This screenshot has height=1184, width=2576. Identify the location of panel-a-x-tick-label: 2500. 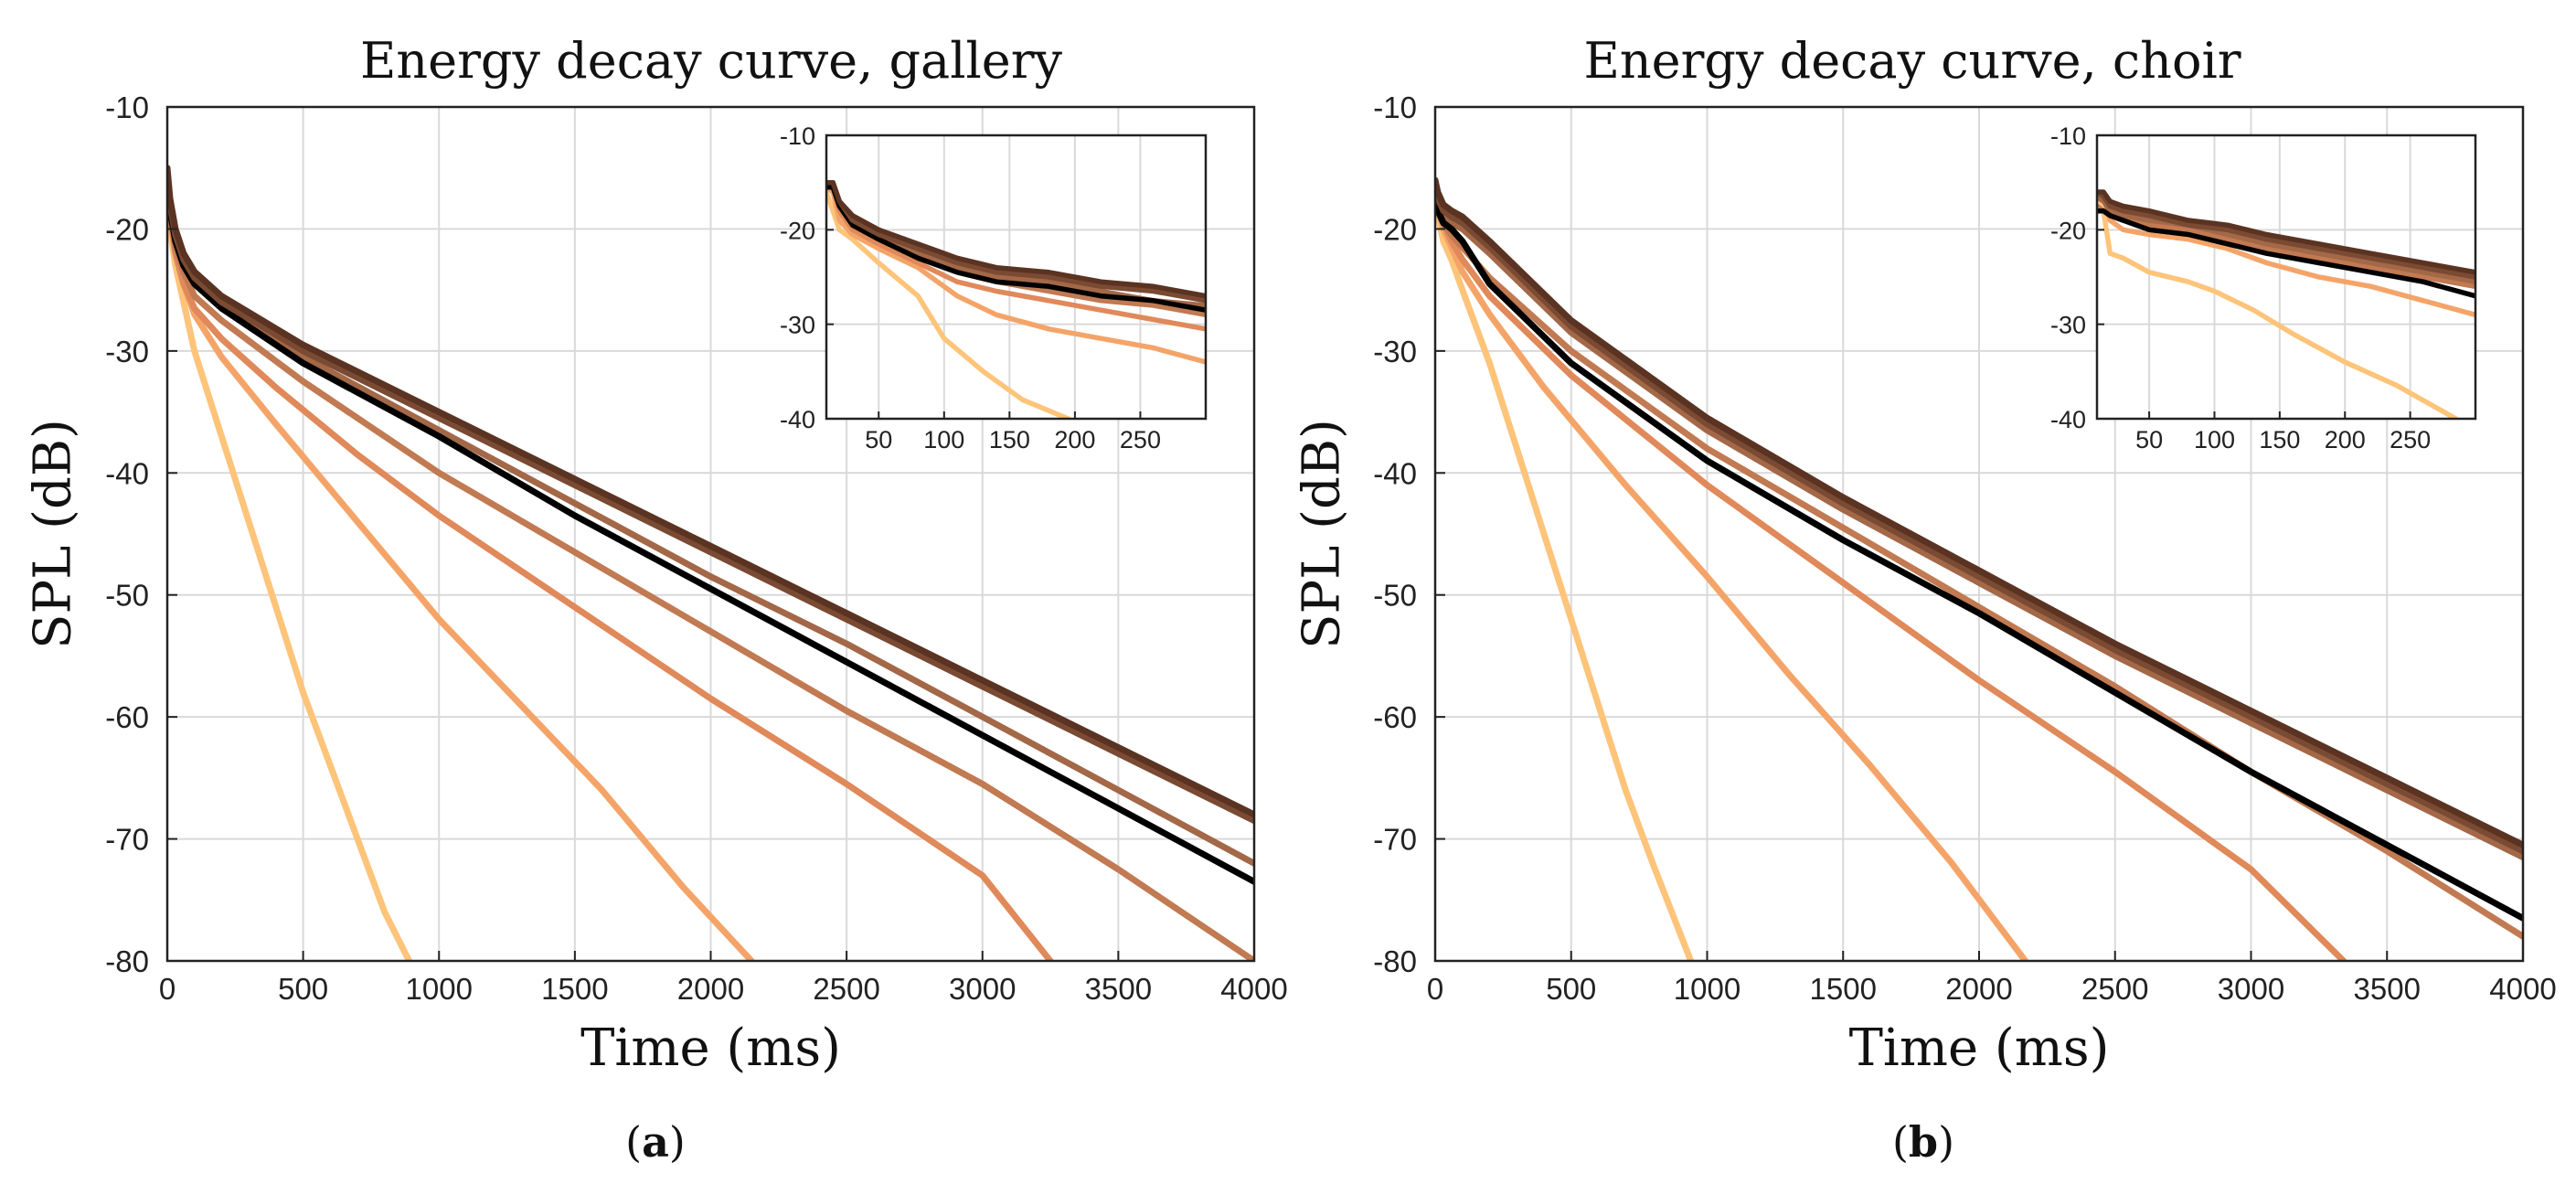
(846, 989).